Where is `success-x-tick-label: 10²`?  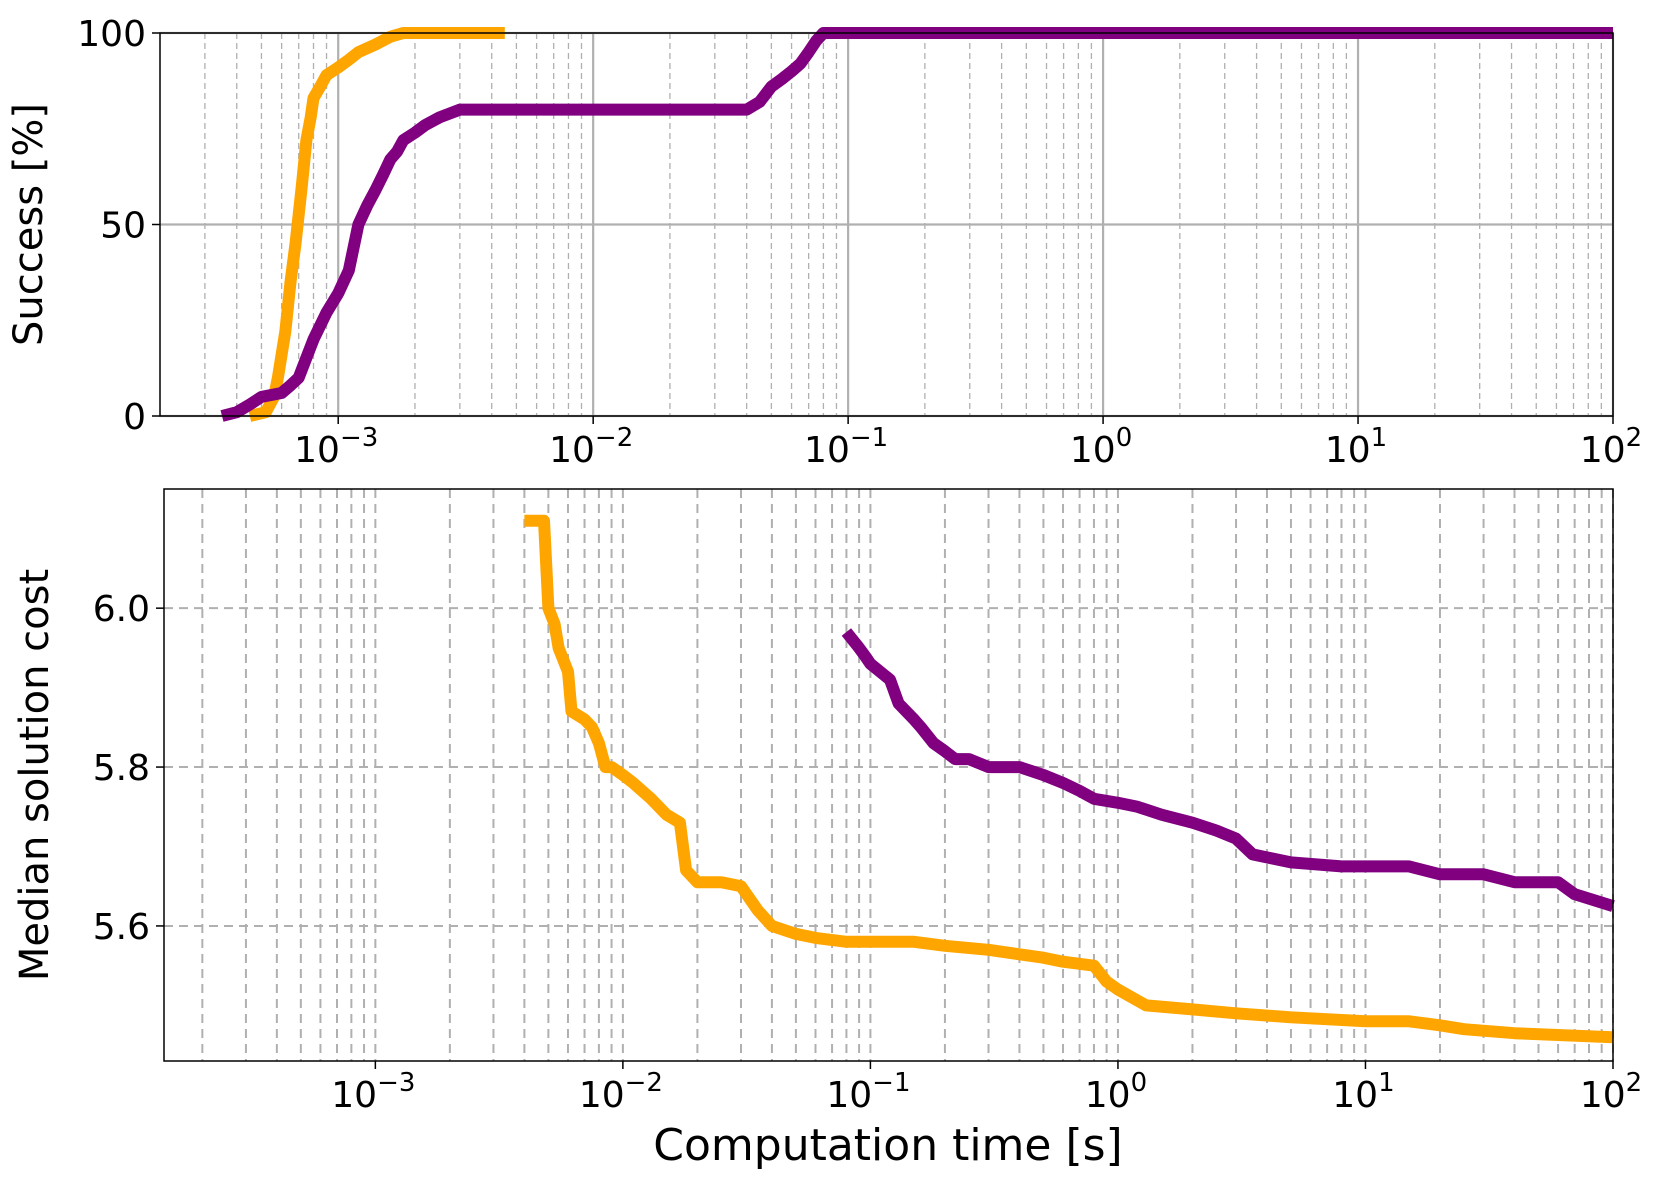 success-x-tick-label: 10² is located at coordinates (1611, 447).